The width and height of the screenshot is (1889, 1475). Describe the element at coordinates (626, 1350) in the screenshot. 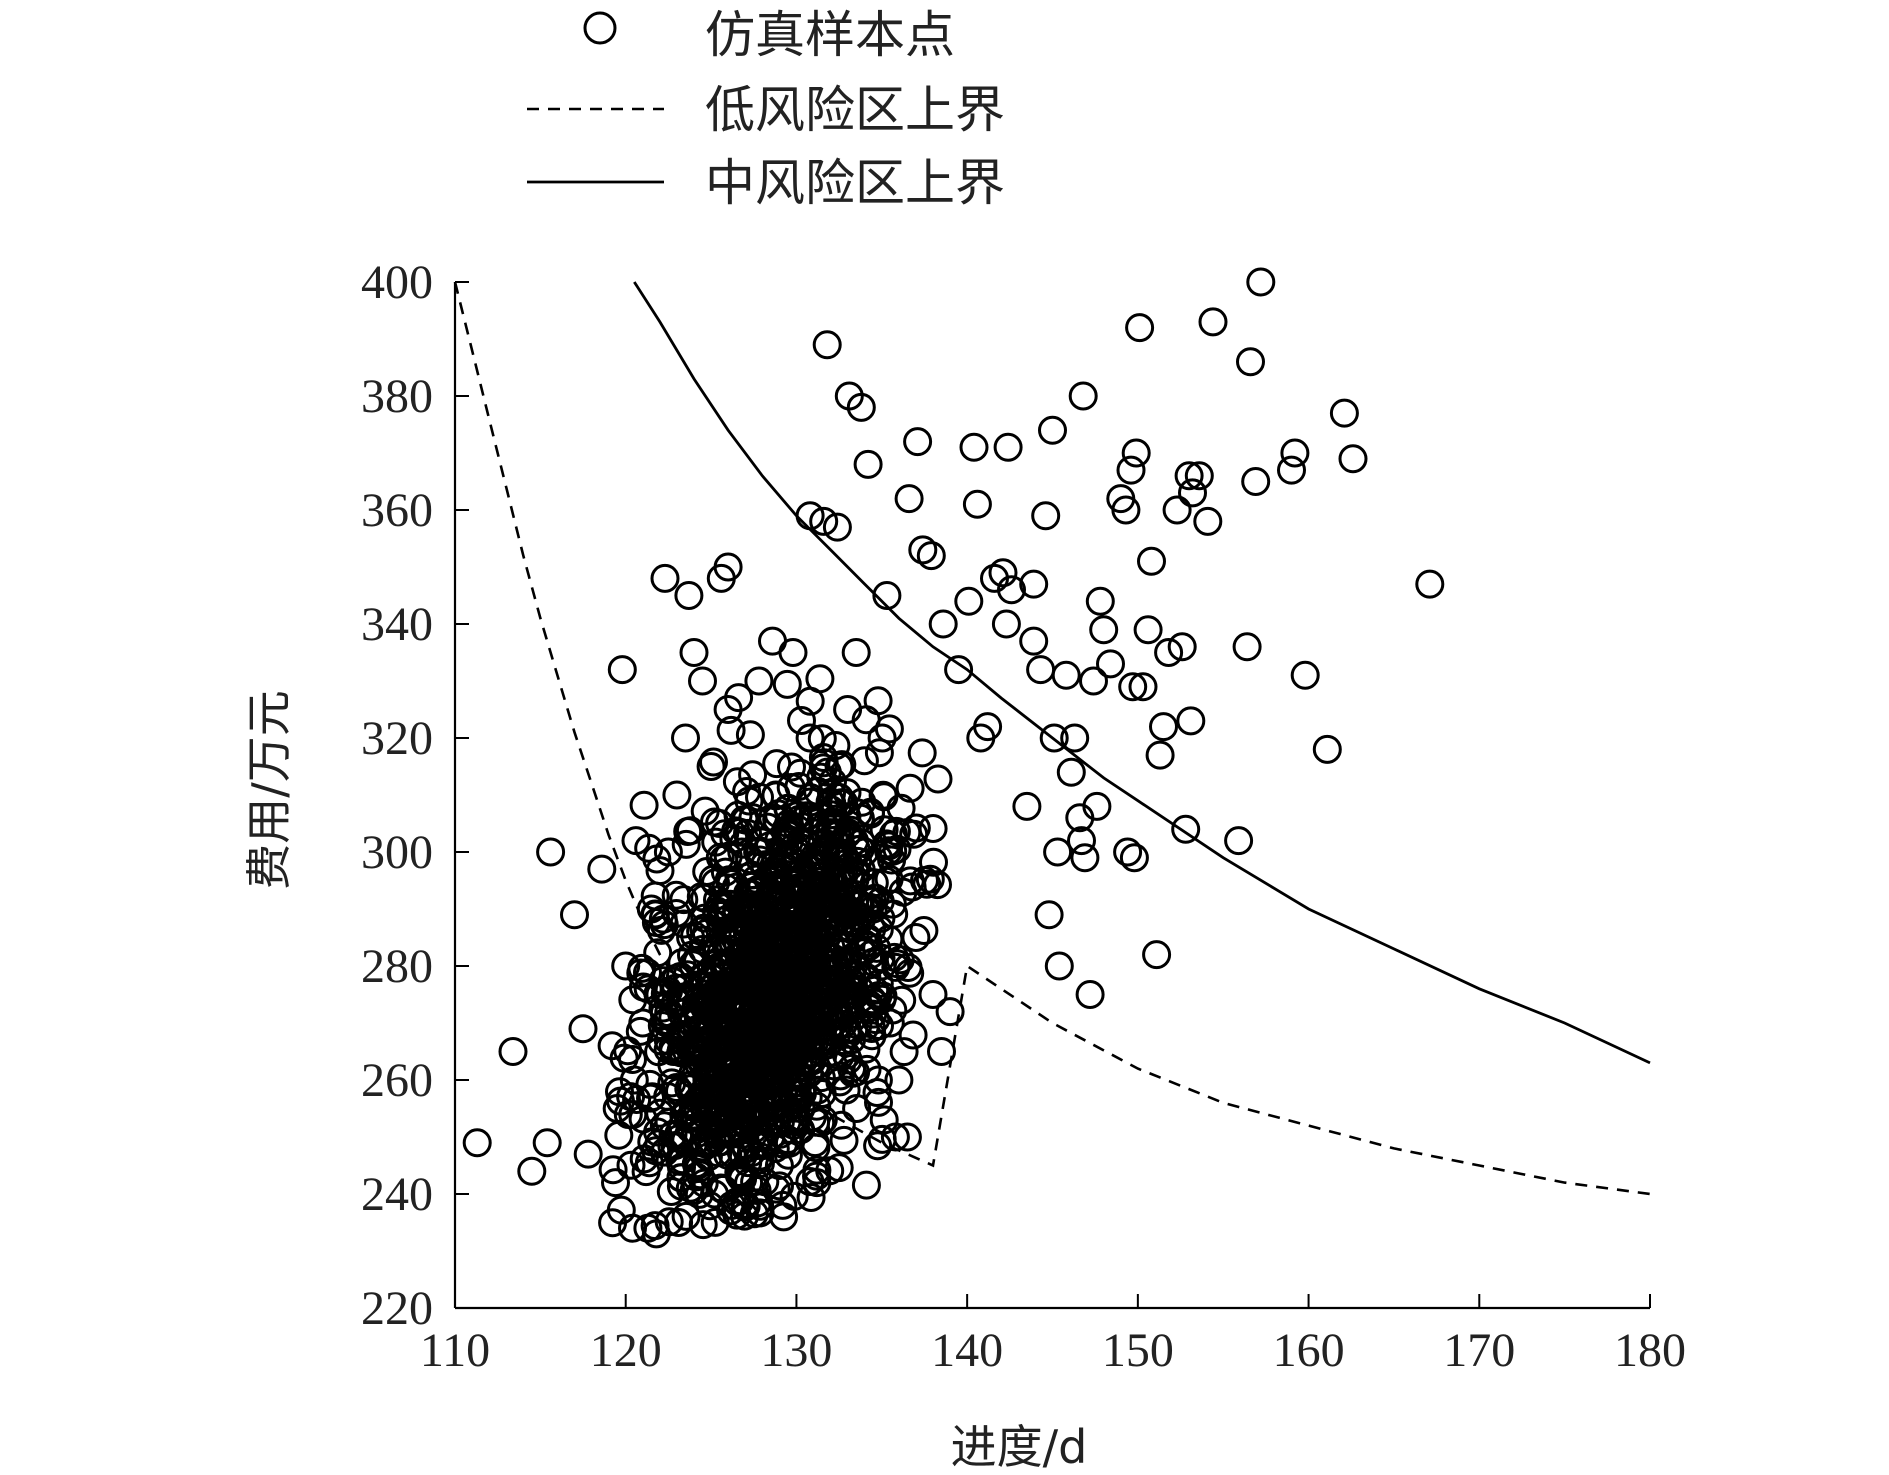

I see `x-tick-label: 120` at that location.